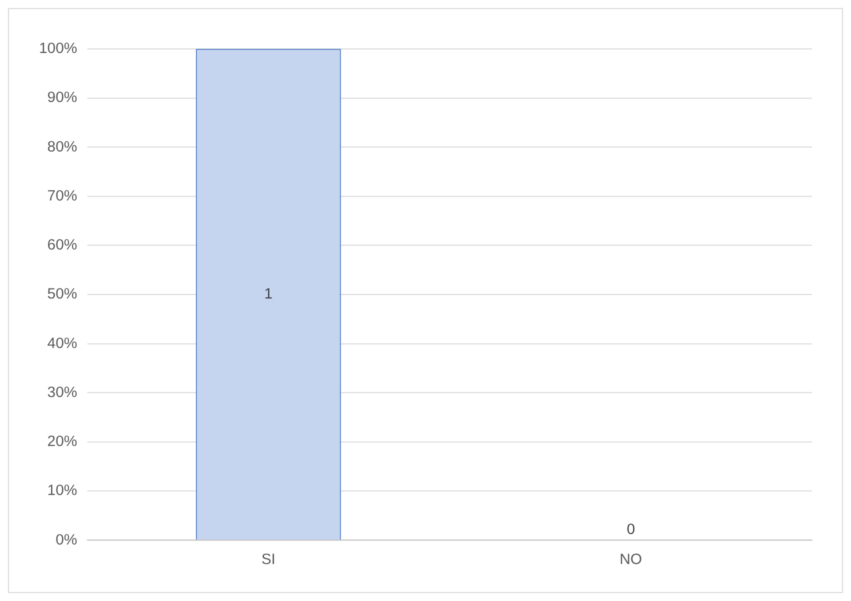 The width and height of the screenshot is (851, 601). I want to click on y-tick-label: 80%, so click(62, 147).